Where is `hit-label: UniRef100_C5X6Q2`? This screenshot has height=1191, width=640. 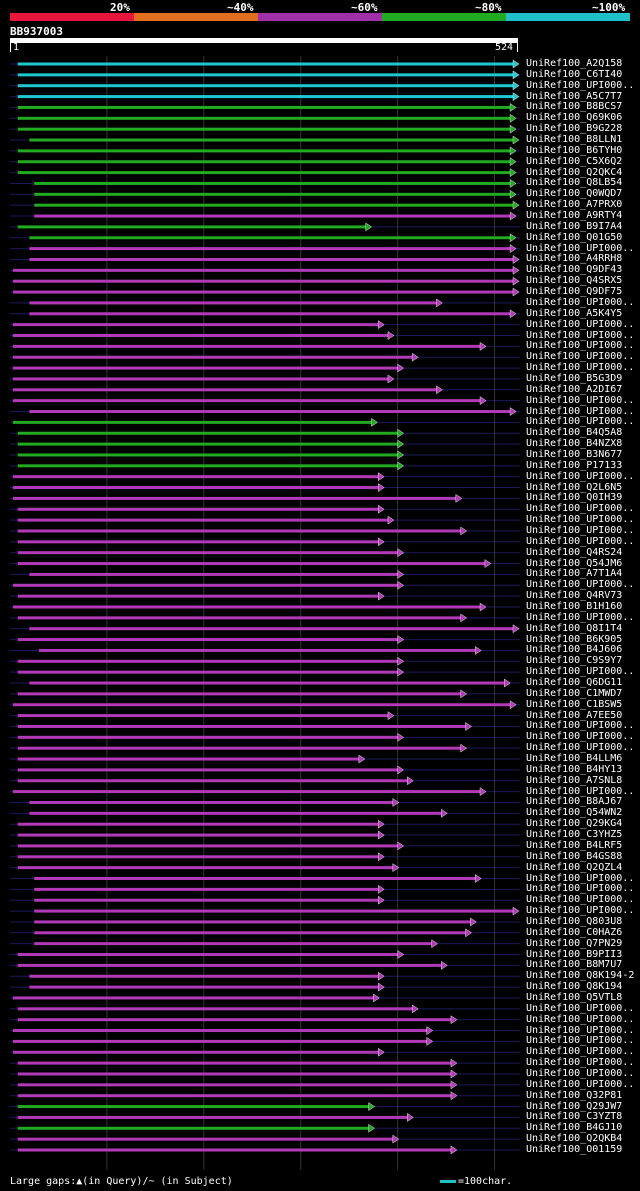
hit-label: UniRef100_C5X6Q2 is located at coordinates (574, 161).